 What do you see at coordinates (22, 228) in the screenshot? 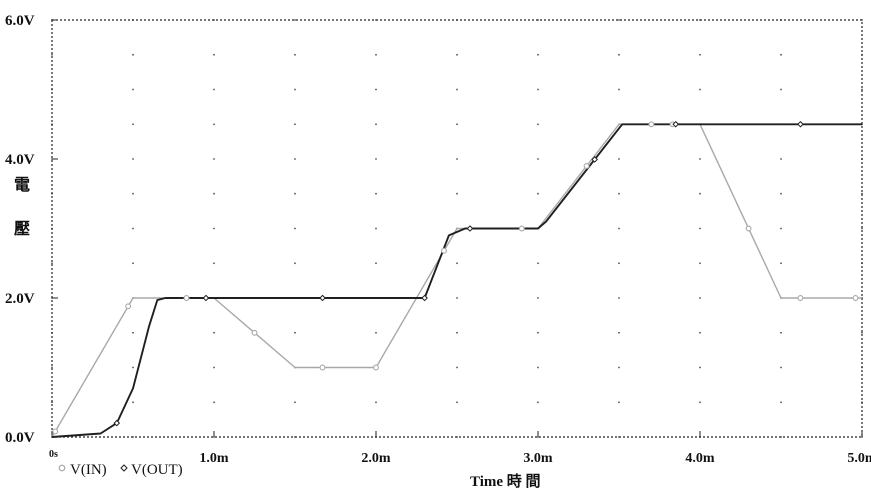
I see `y-axis-label-char-2: 壓` at bounding box center [22, 228].